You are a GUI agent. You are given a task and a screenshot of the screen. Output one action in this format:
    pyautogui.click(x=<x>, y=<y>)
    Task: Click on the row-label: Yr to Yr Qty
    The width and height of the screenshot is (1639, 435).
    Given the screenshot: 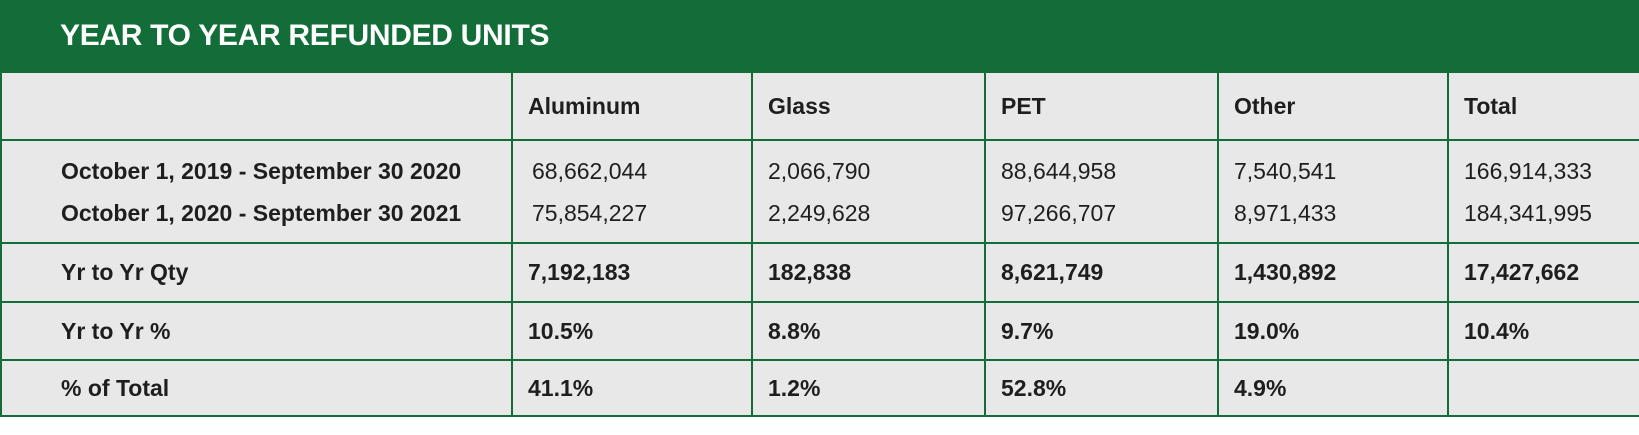 What is the action you would take?
    pyautogui.click(x=256, y=272)
    